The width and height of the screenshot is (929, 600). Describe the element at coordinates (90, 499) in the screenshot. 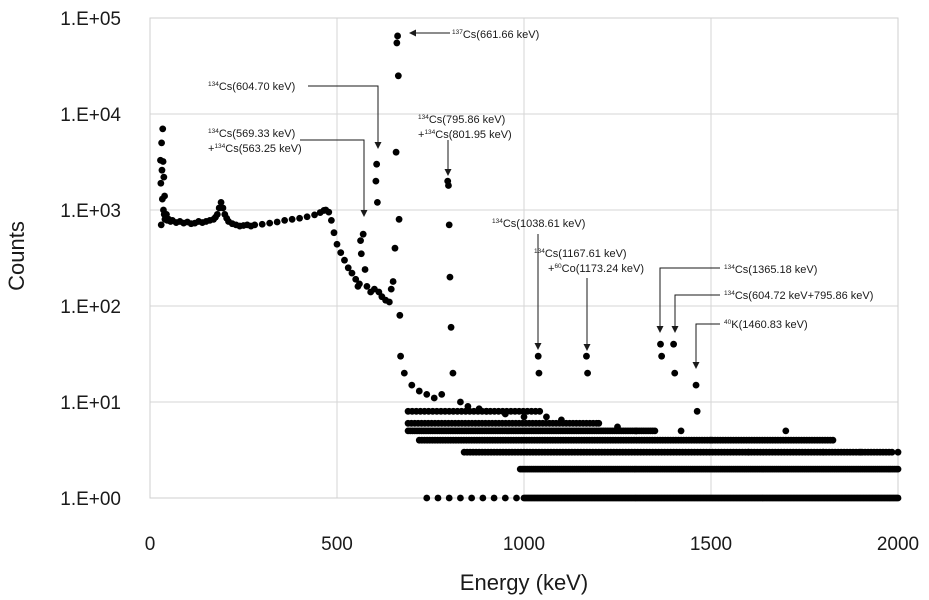

I see `y-tick-label: 1.E+00` at that location.